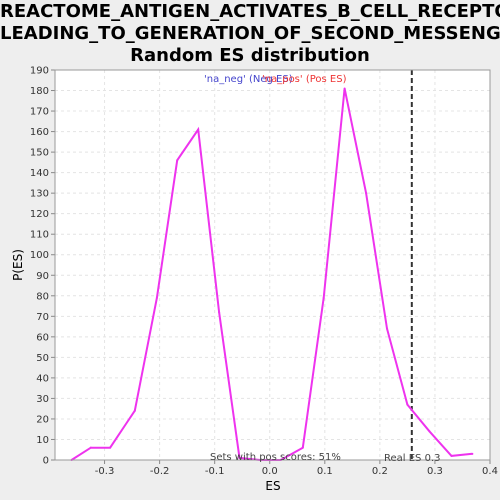  I want to click on y-tick-label: 180, so click(39, 91).